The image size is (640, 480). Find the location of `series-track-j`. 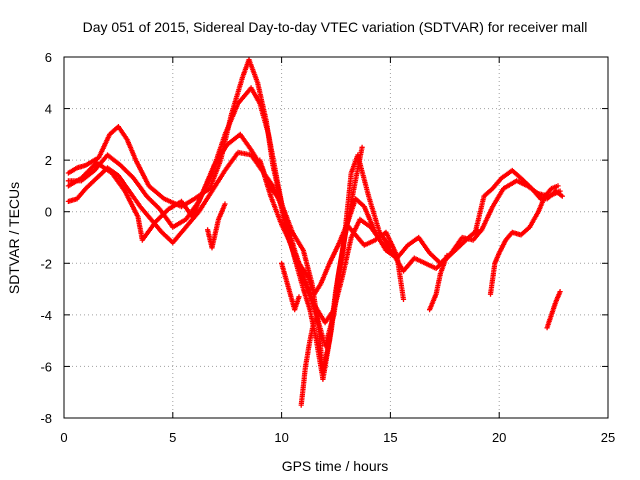

series-track-j is located at coordinates (524, 240).